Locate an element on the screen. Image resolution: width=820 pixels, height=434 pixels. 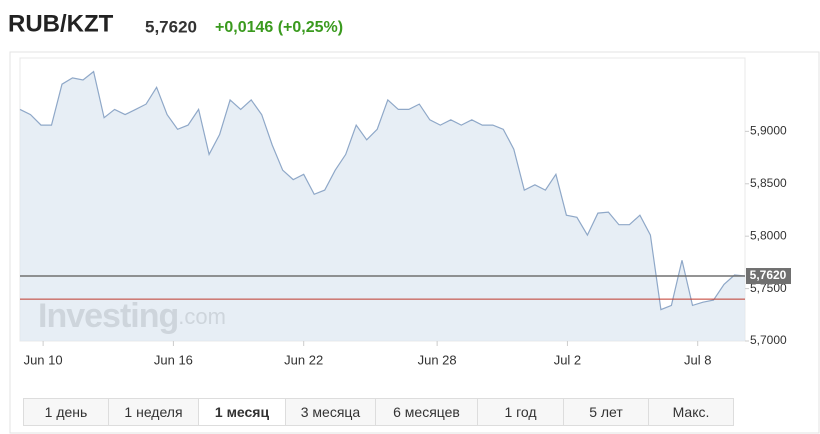
range-button: 5 лет is located at coordinates (606, 412).